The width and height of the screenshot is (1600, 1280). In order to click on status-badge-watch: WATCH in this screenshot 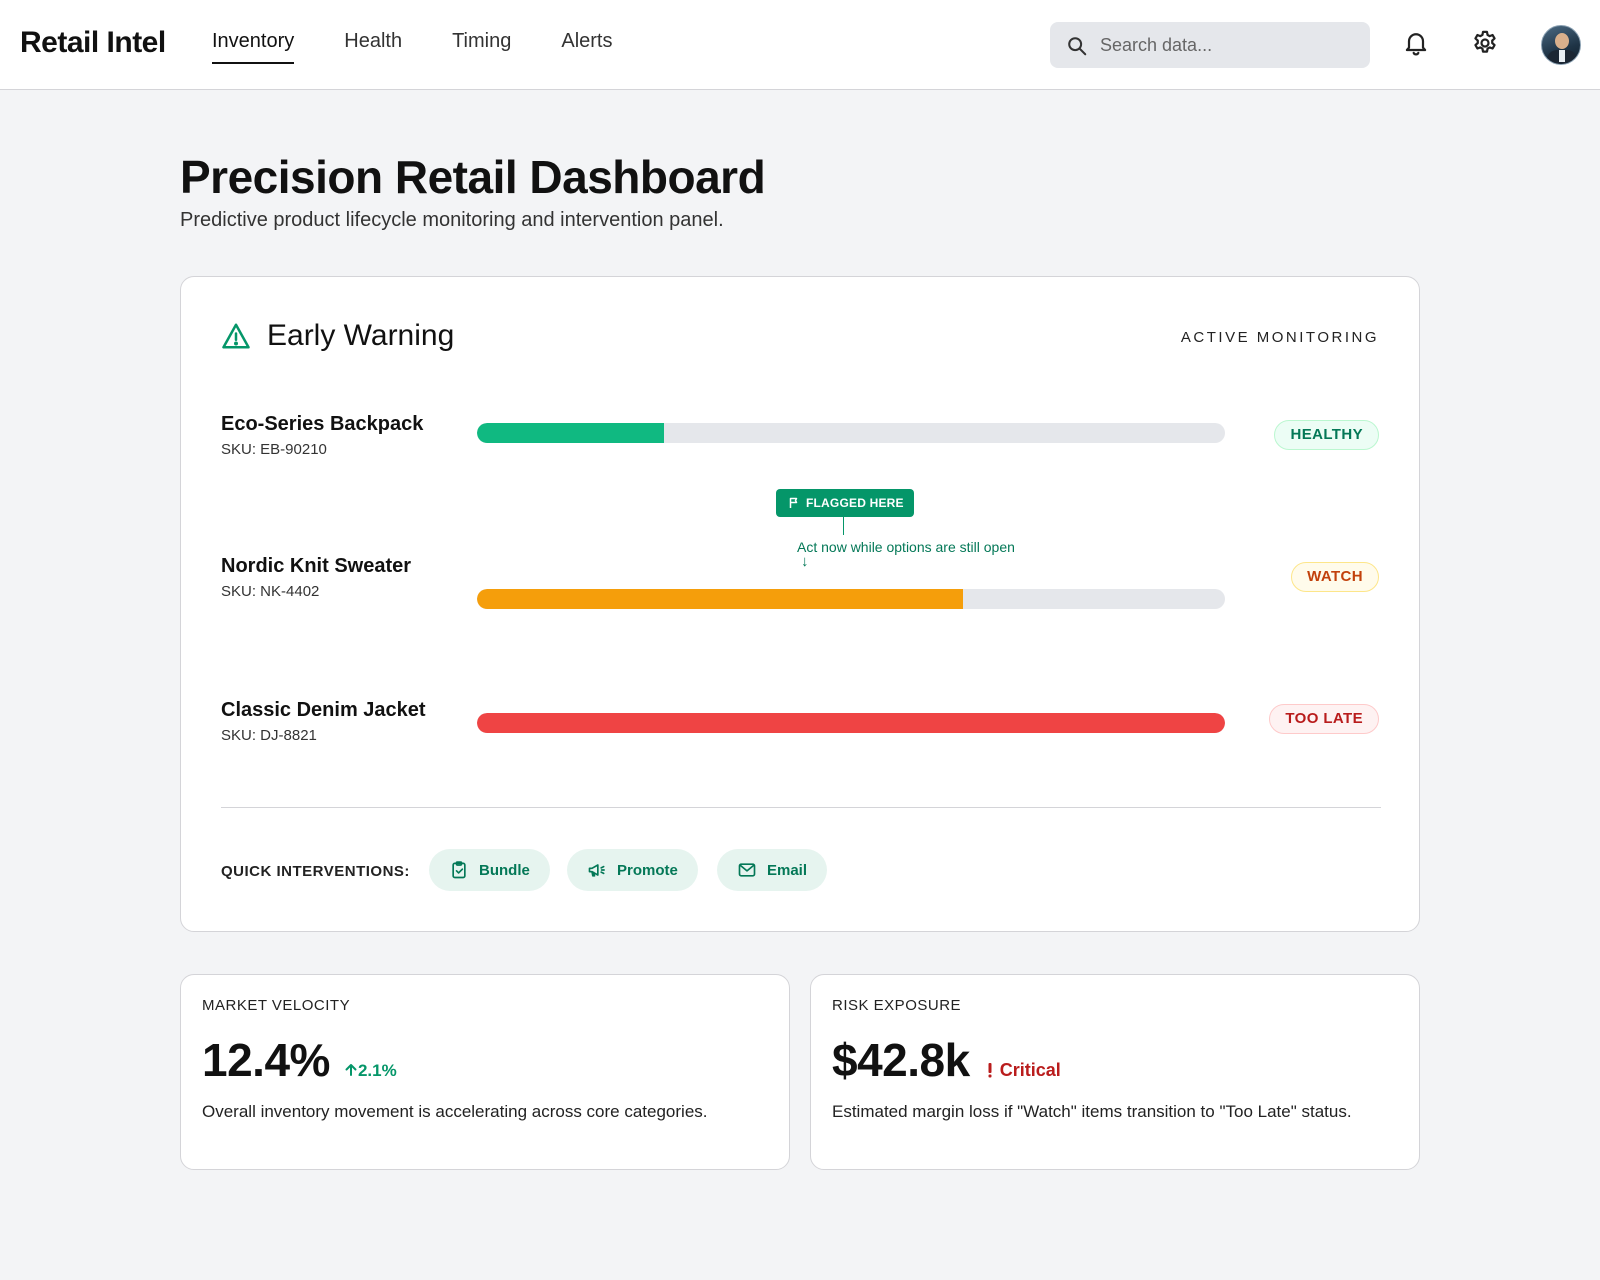, I will do `click(1335, 577)`.